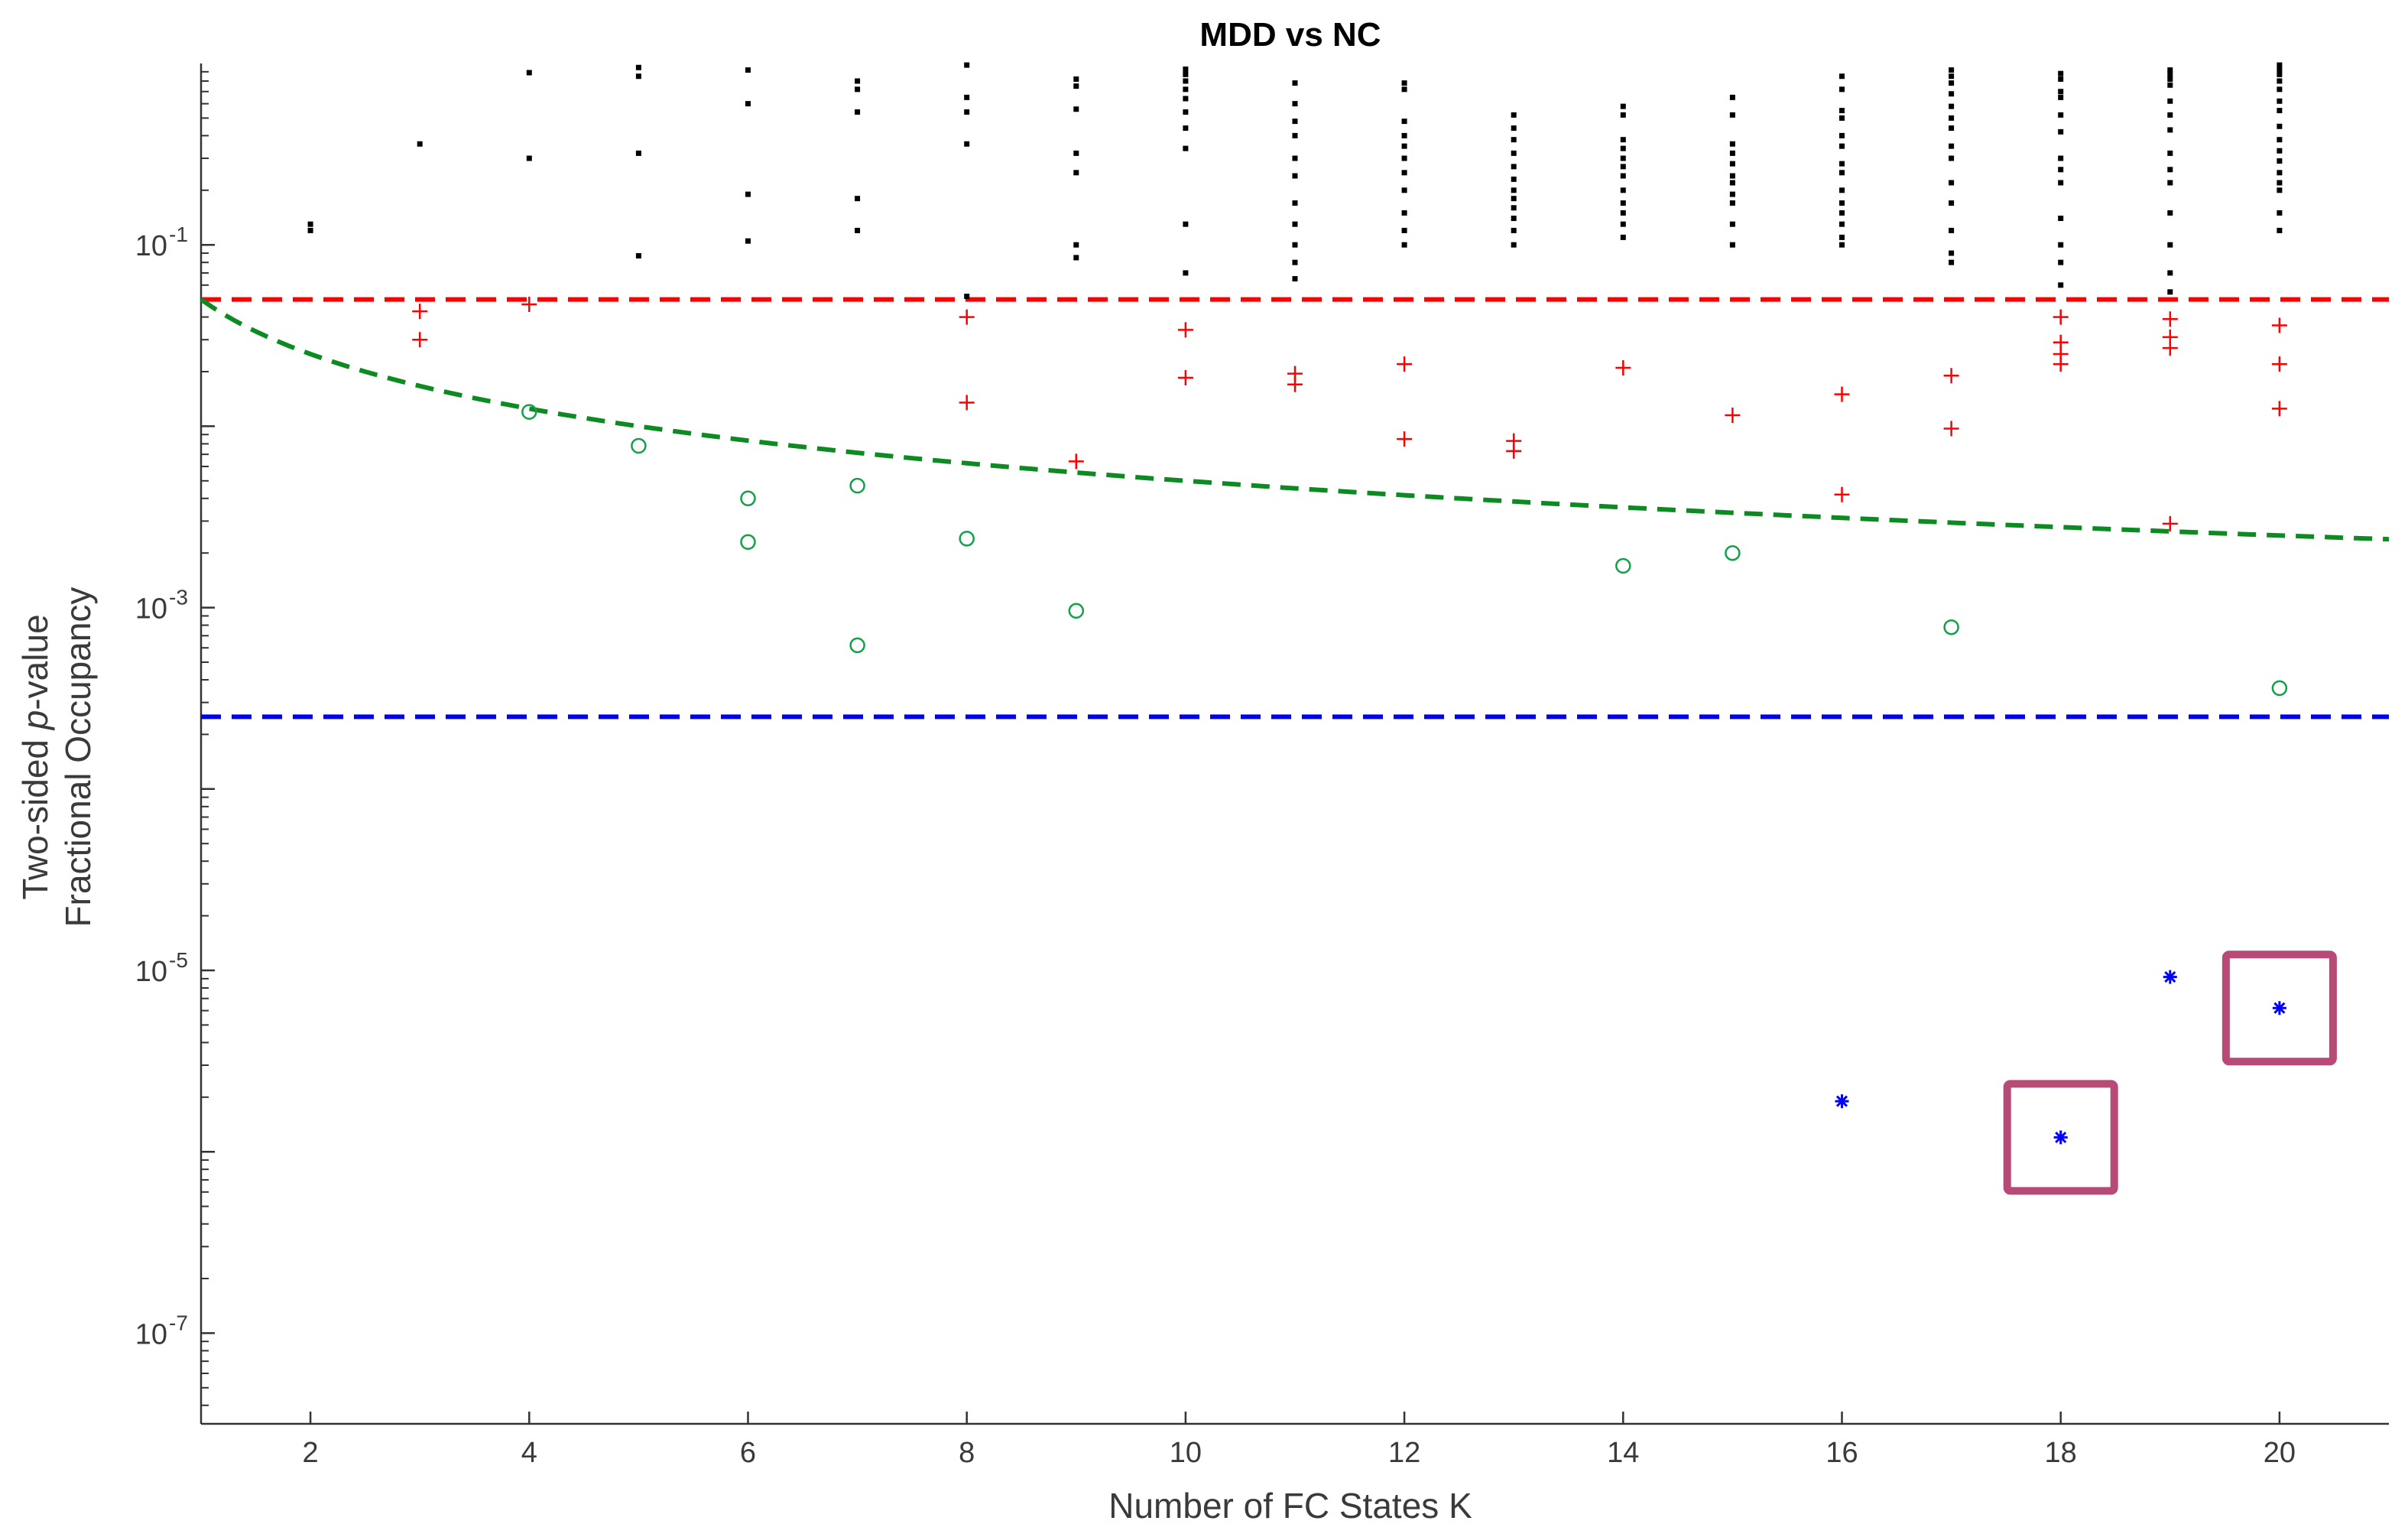 Image resolution: width=2408 pixels, height=1537 pixels. I want to click on x-axis-ticks: 2 4 6 8 10 12 14 16 18 20, so click(1300, 1440).